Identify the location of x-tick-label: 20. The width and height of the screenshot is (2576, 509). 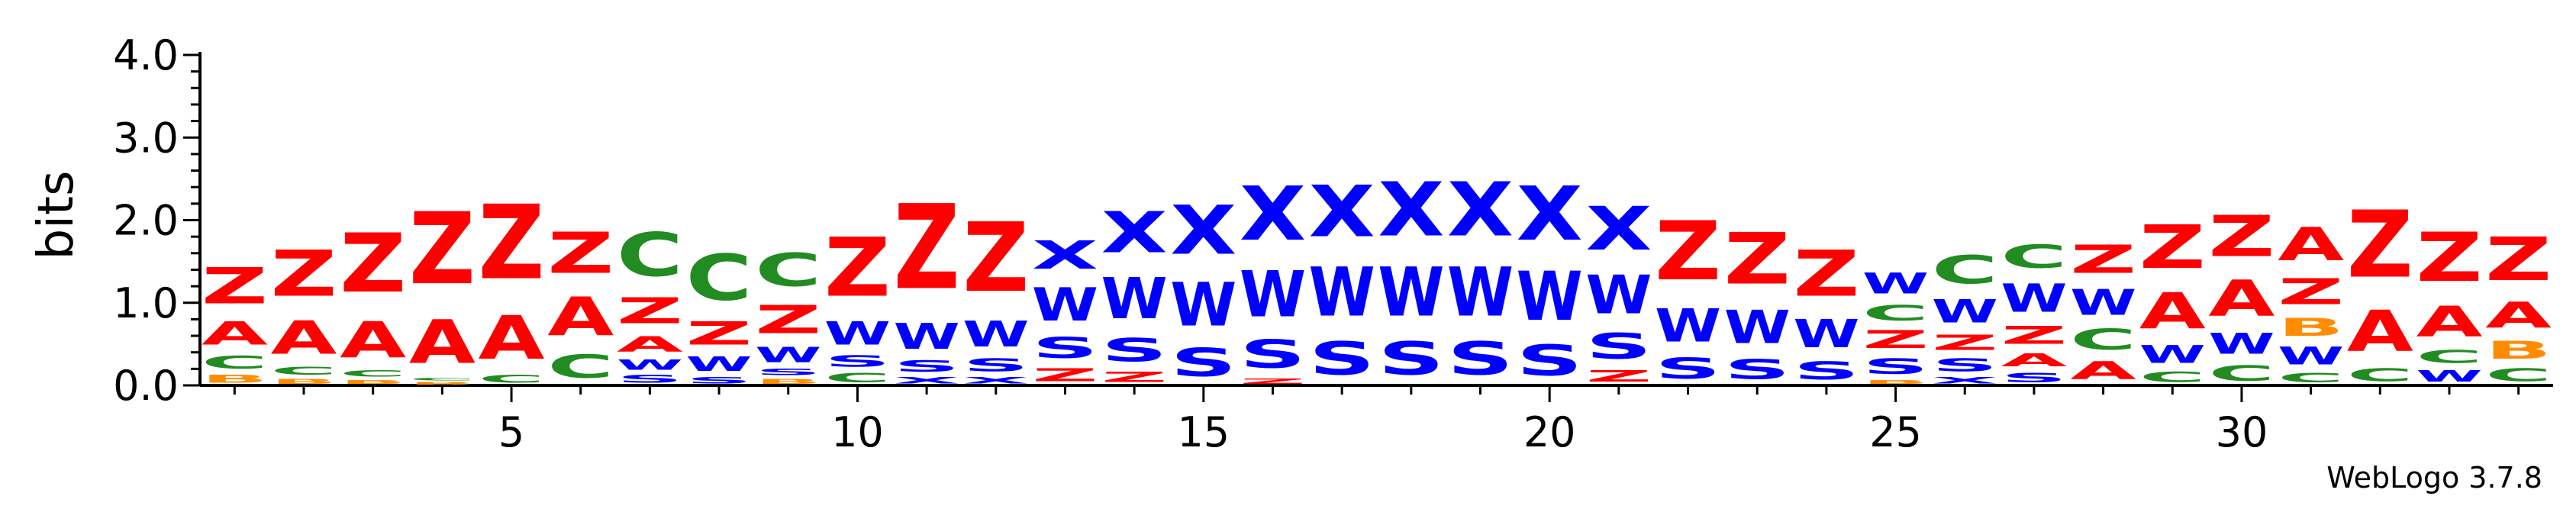
(1549, 432).